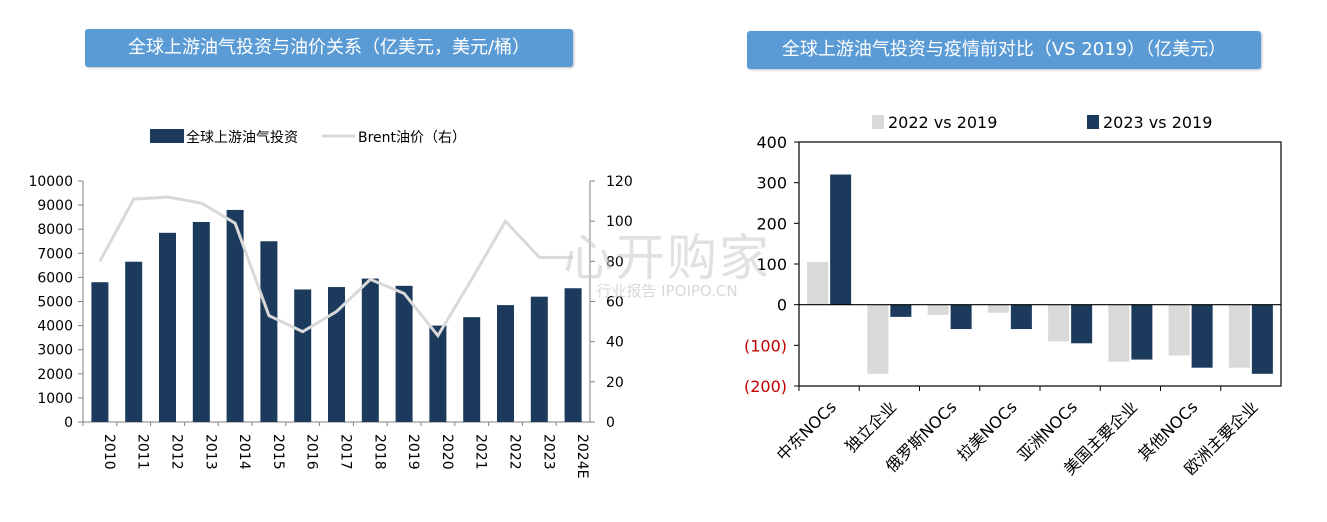 The height and width of the screenshot is (522, 1327). Describe the element at coordinates (548, 452) in the screenshot. I see `x-tick-label: 2023` at that location.